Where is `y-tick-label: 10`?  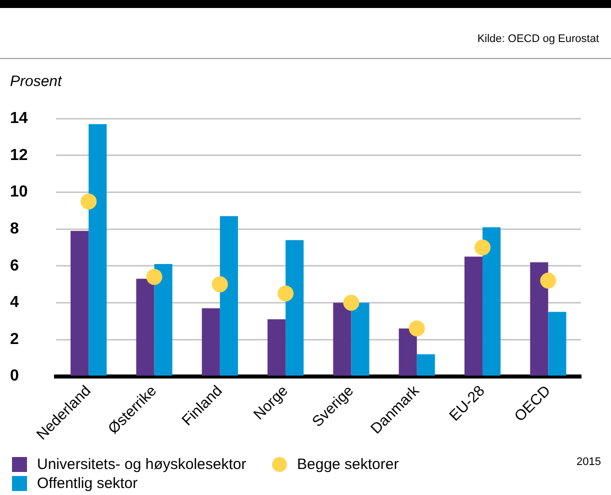 y-tick-label: 10 is located at coordinates (19, 192).